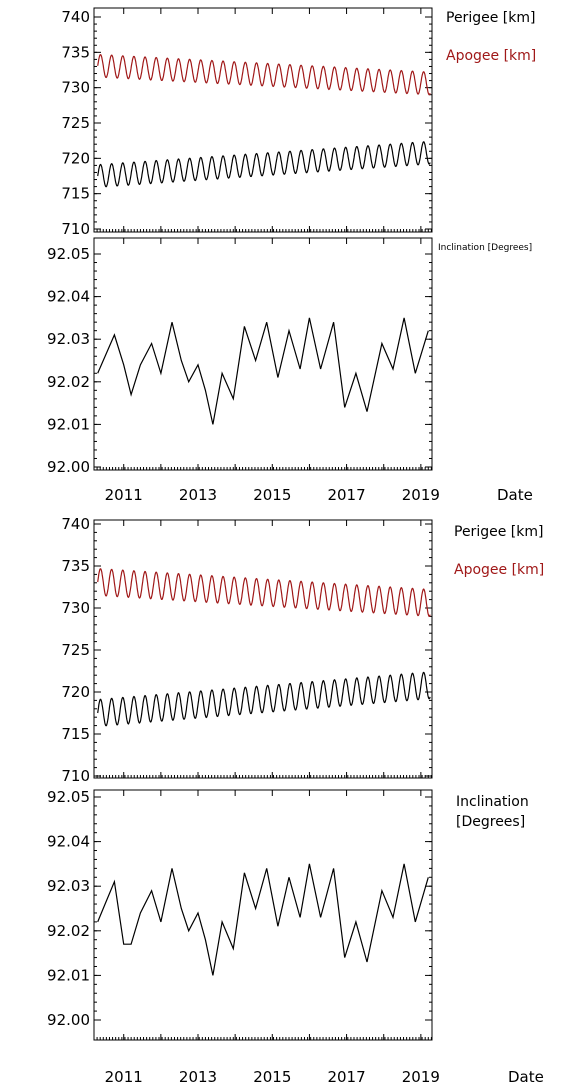 The width and height of the screenshot is (576, 1092). What do you see at coordinates (492, 802) in the screenshot?
I see `legend-entry: Inclination` at bounding box center [492, 802].